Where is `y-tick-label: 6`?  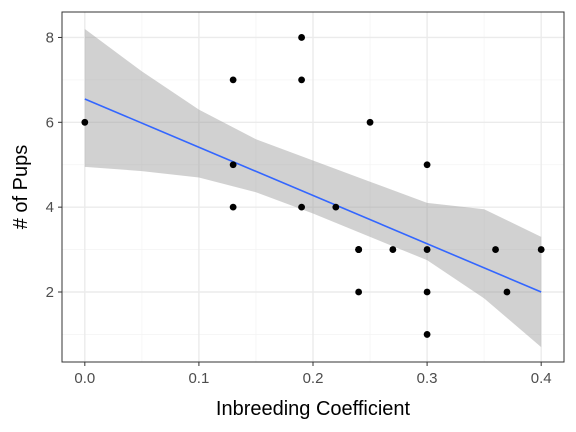 y-tick-label: 6 is located at coordinates (50, 122).